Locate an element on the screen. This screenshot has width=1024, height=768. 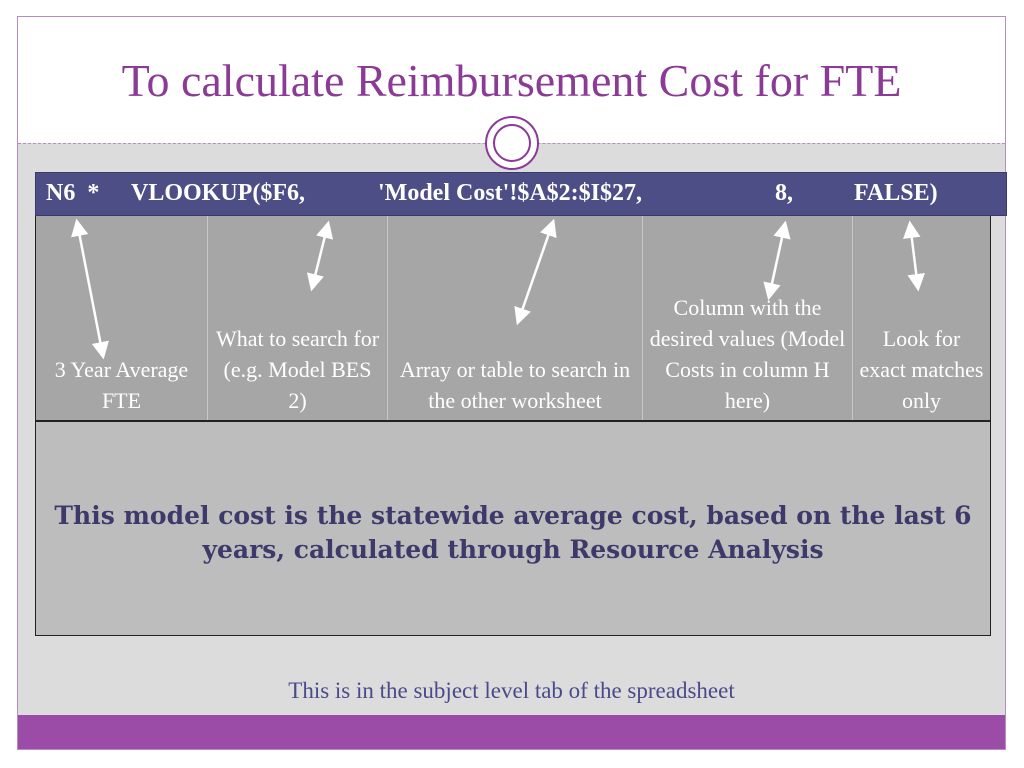
formula-part-table-array: 'Model Cost'!$A$2:$I$27, is located at coordinates (510, 193).